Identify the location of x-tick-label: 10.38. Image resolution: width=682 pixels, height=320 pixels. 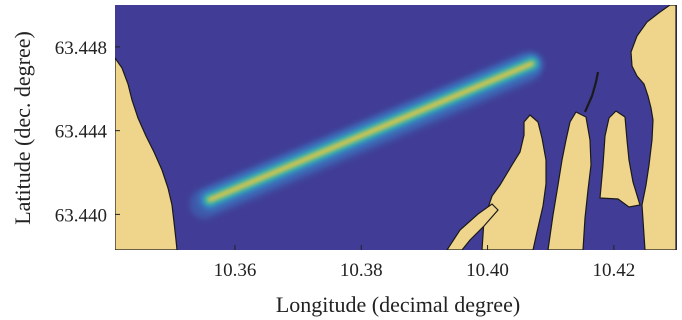
(361, 270).